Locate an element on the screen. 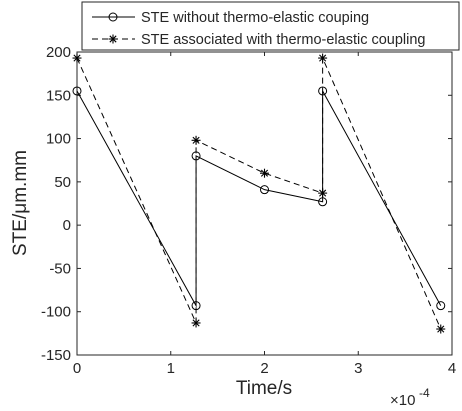 The image size is (462, 411). y-tick-label: -100 is located at coordinates (56, 312).